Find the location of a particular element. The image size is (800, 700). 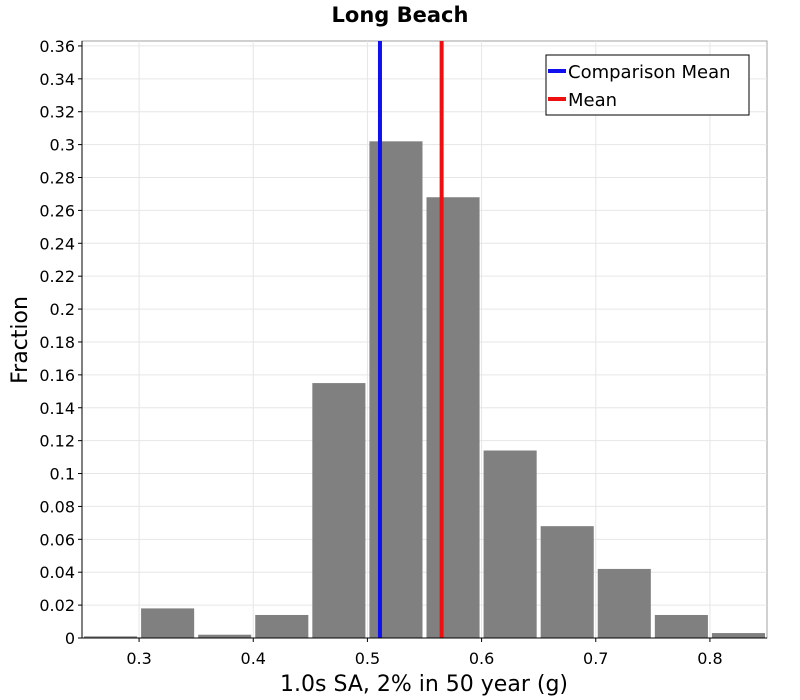

y-tick-label: 0.36 is located at coordinates (57, 46).